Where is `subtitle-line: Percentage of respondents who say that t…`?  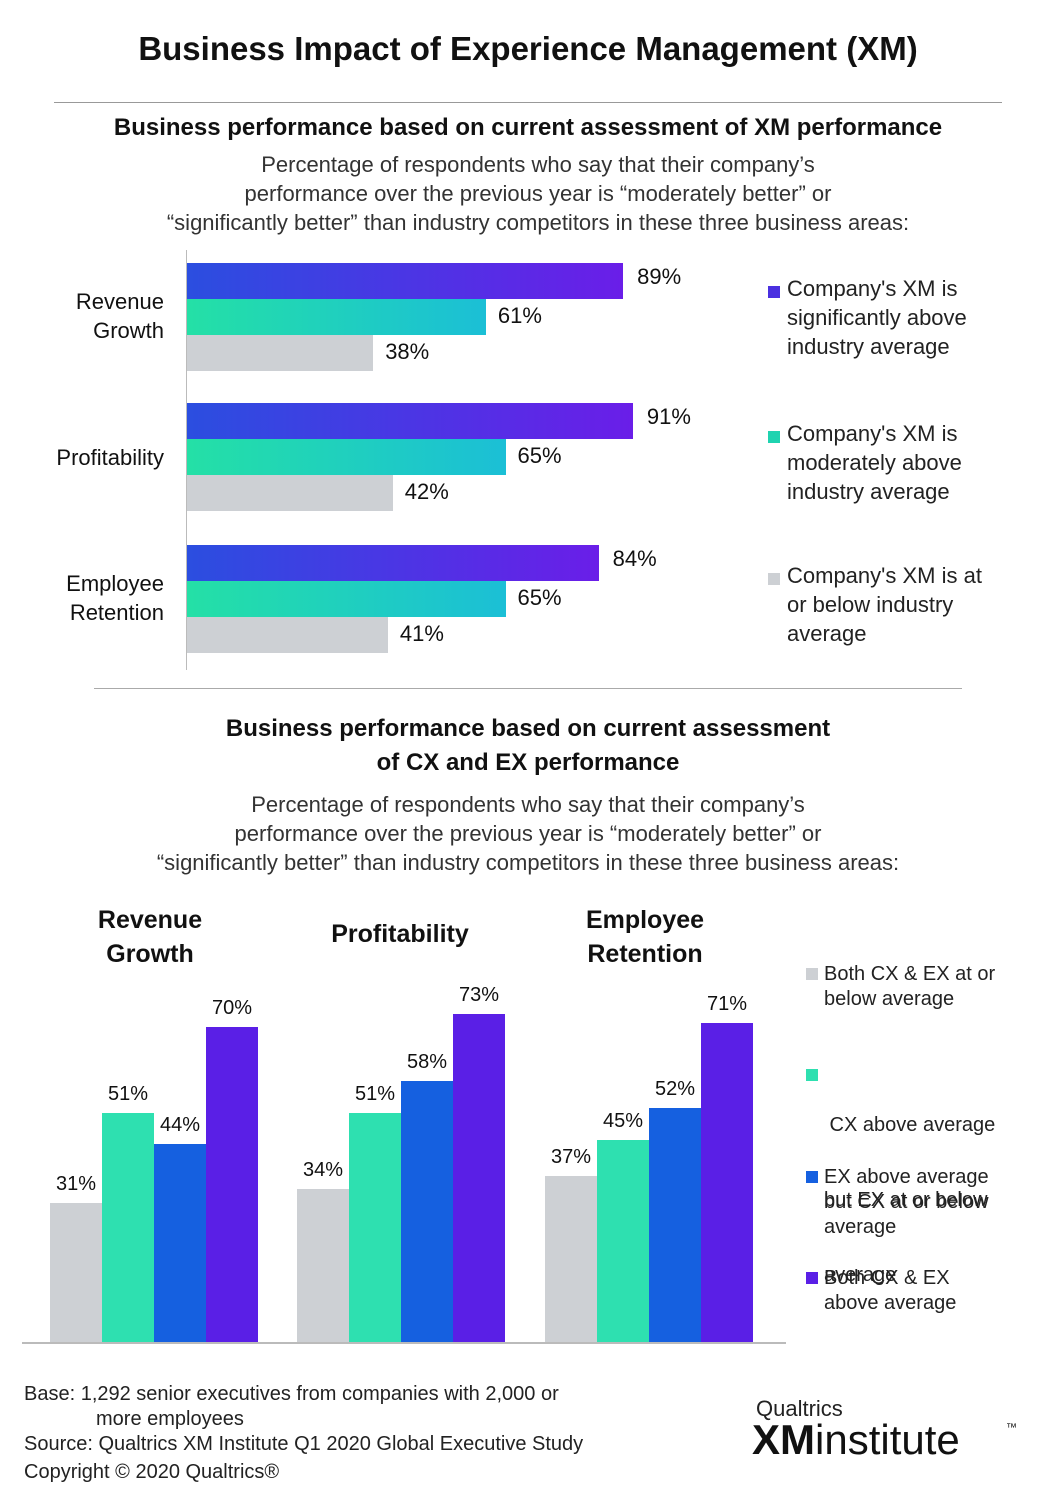 subtitle-line: Percentage of respondents who say that t… is located at coordinates (538, 164).